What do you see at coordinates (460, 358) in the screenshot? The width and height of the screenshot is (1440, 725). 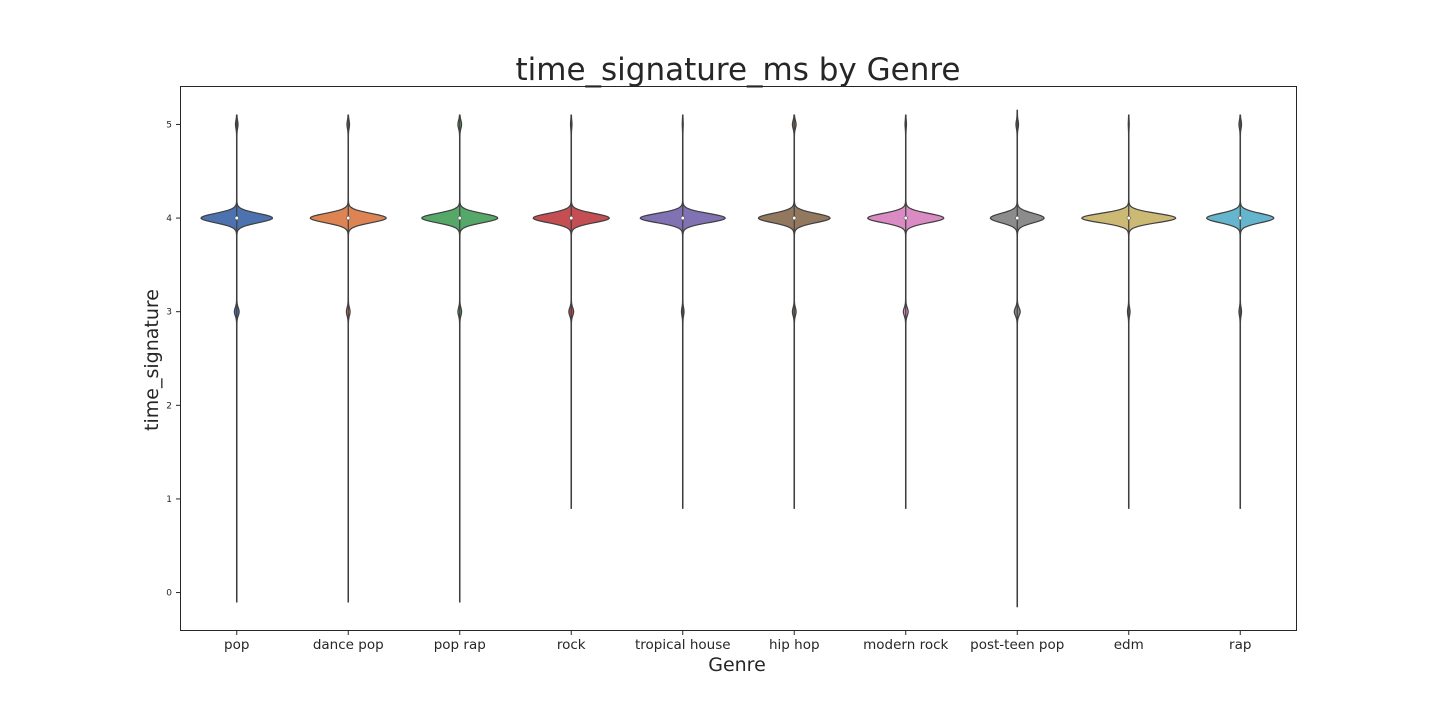 I see `violin-pop-rap` at bounding box center [460, 358].